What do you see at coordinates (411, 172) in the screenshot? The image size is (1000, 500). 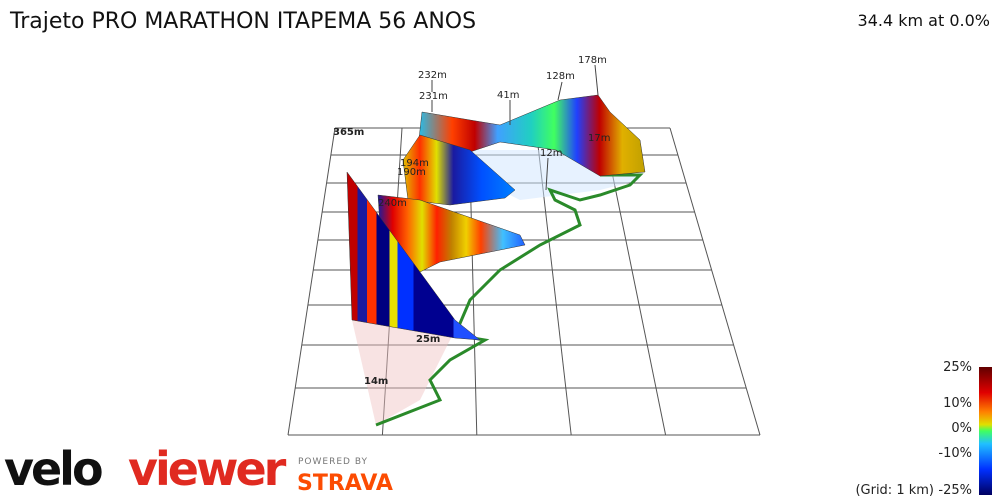 I see `elevation-label: 190m` at bounding box center [411, 172].